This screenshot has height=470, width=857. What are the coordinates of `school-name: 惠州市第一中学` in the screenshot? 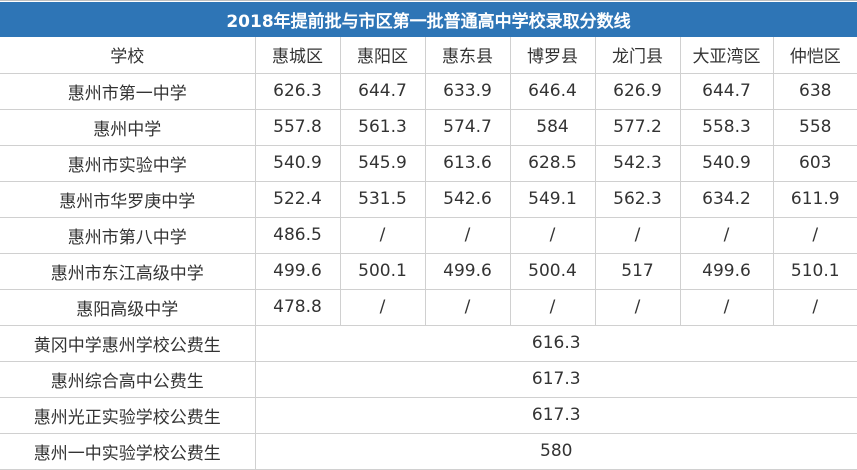 It's located at (128, 91).